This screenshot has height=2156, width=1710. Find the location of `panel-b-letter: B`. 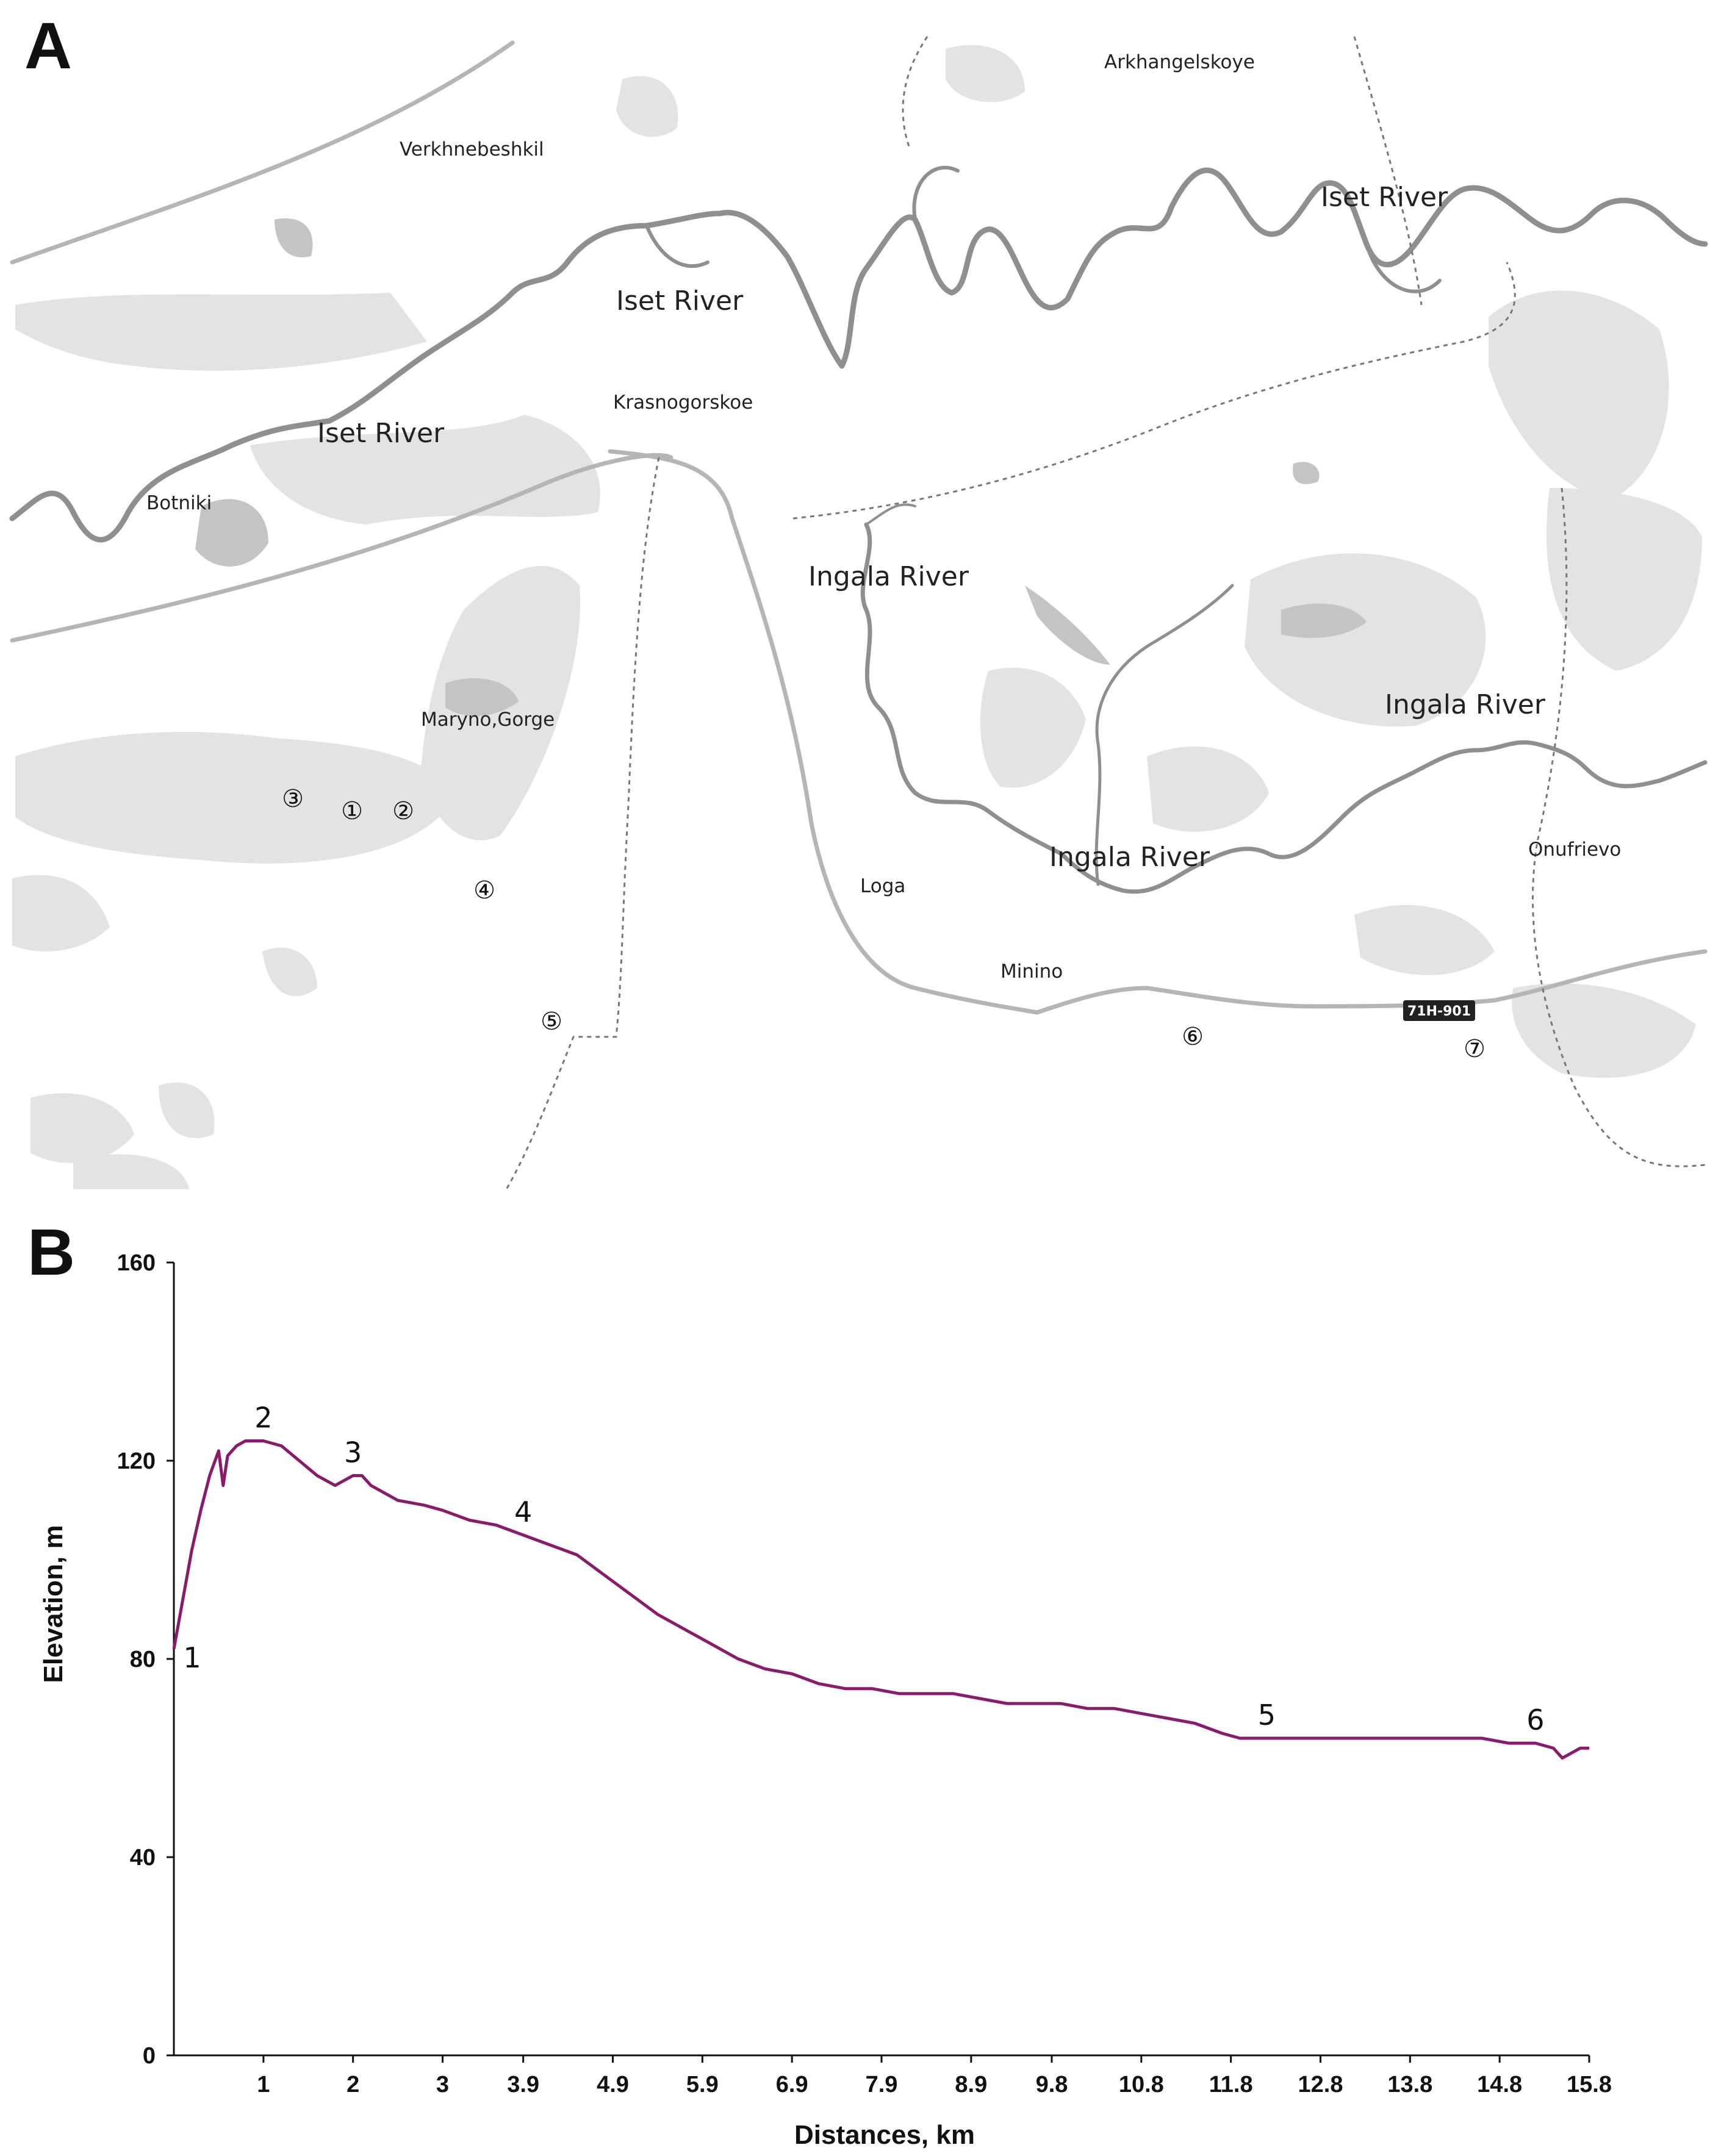

panel-b-letter: B is located at coordinates (51, 1252).